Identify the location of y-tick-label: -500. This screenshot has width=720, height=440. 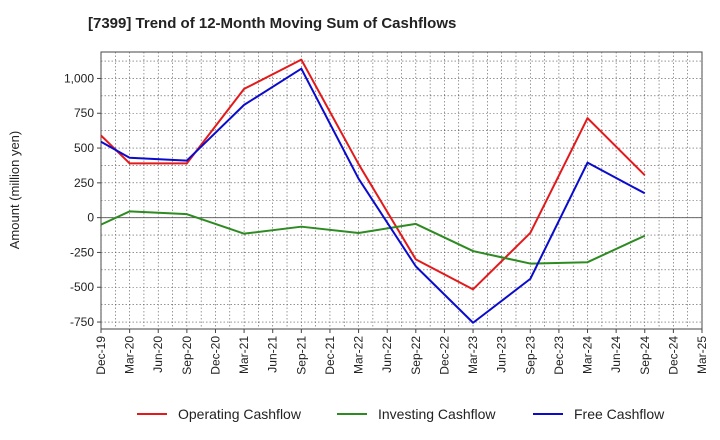
(82, 287).